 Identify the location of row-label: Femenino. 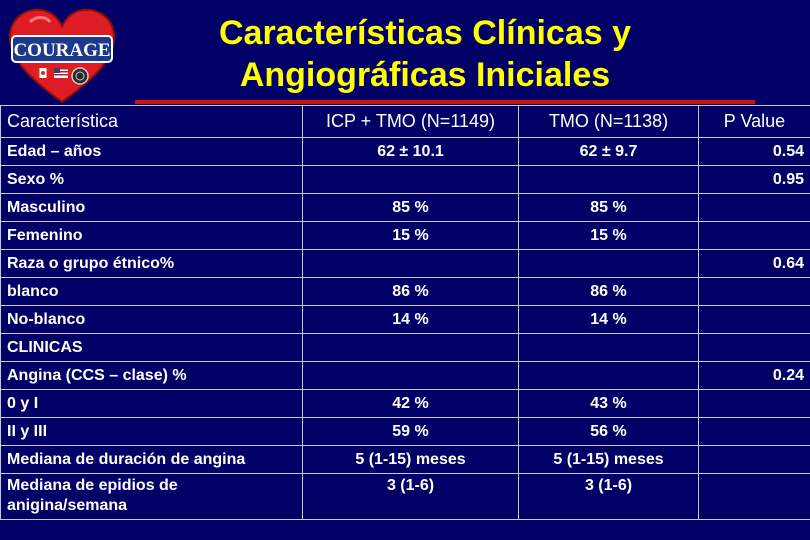
(151, 235).